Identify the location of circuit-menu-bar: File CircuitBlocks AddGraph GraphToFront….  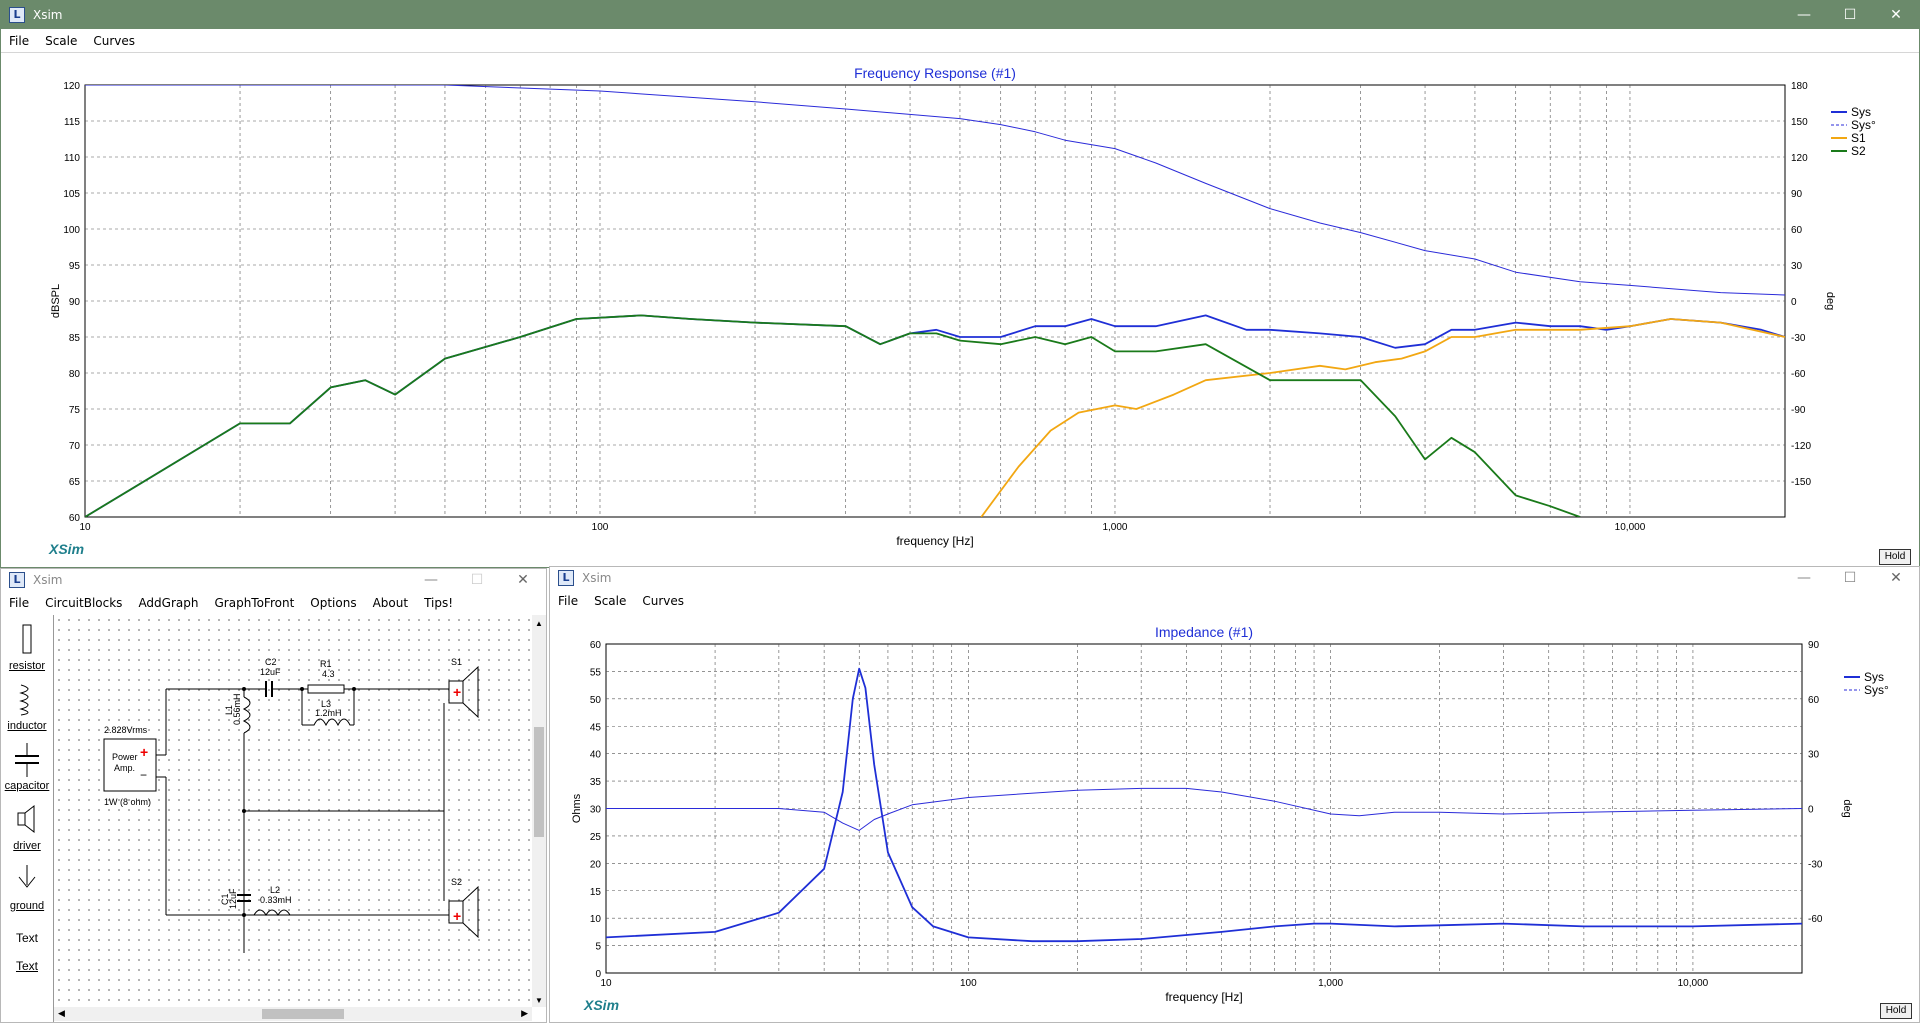
(273, 603).